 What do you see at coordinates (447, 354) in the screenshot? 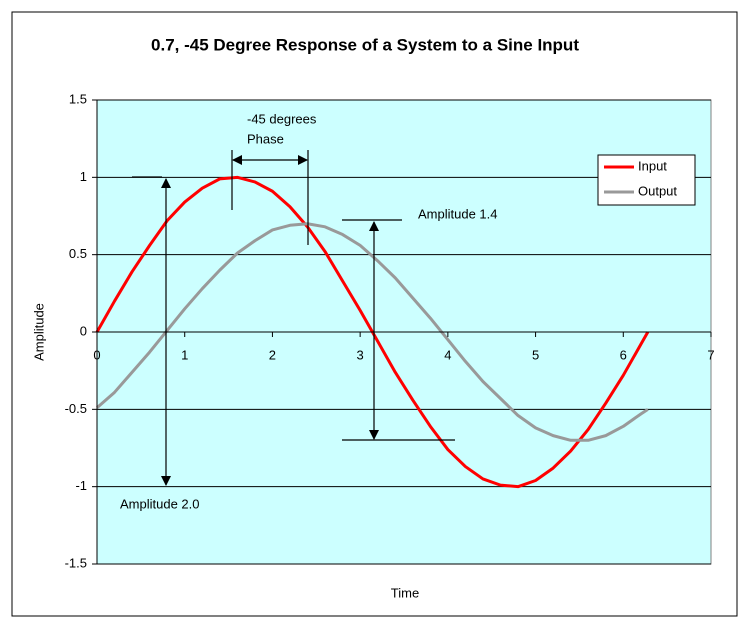
I see `x-tick-label: 4` at bounding box center [447, 354].